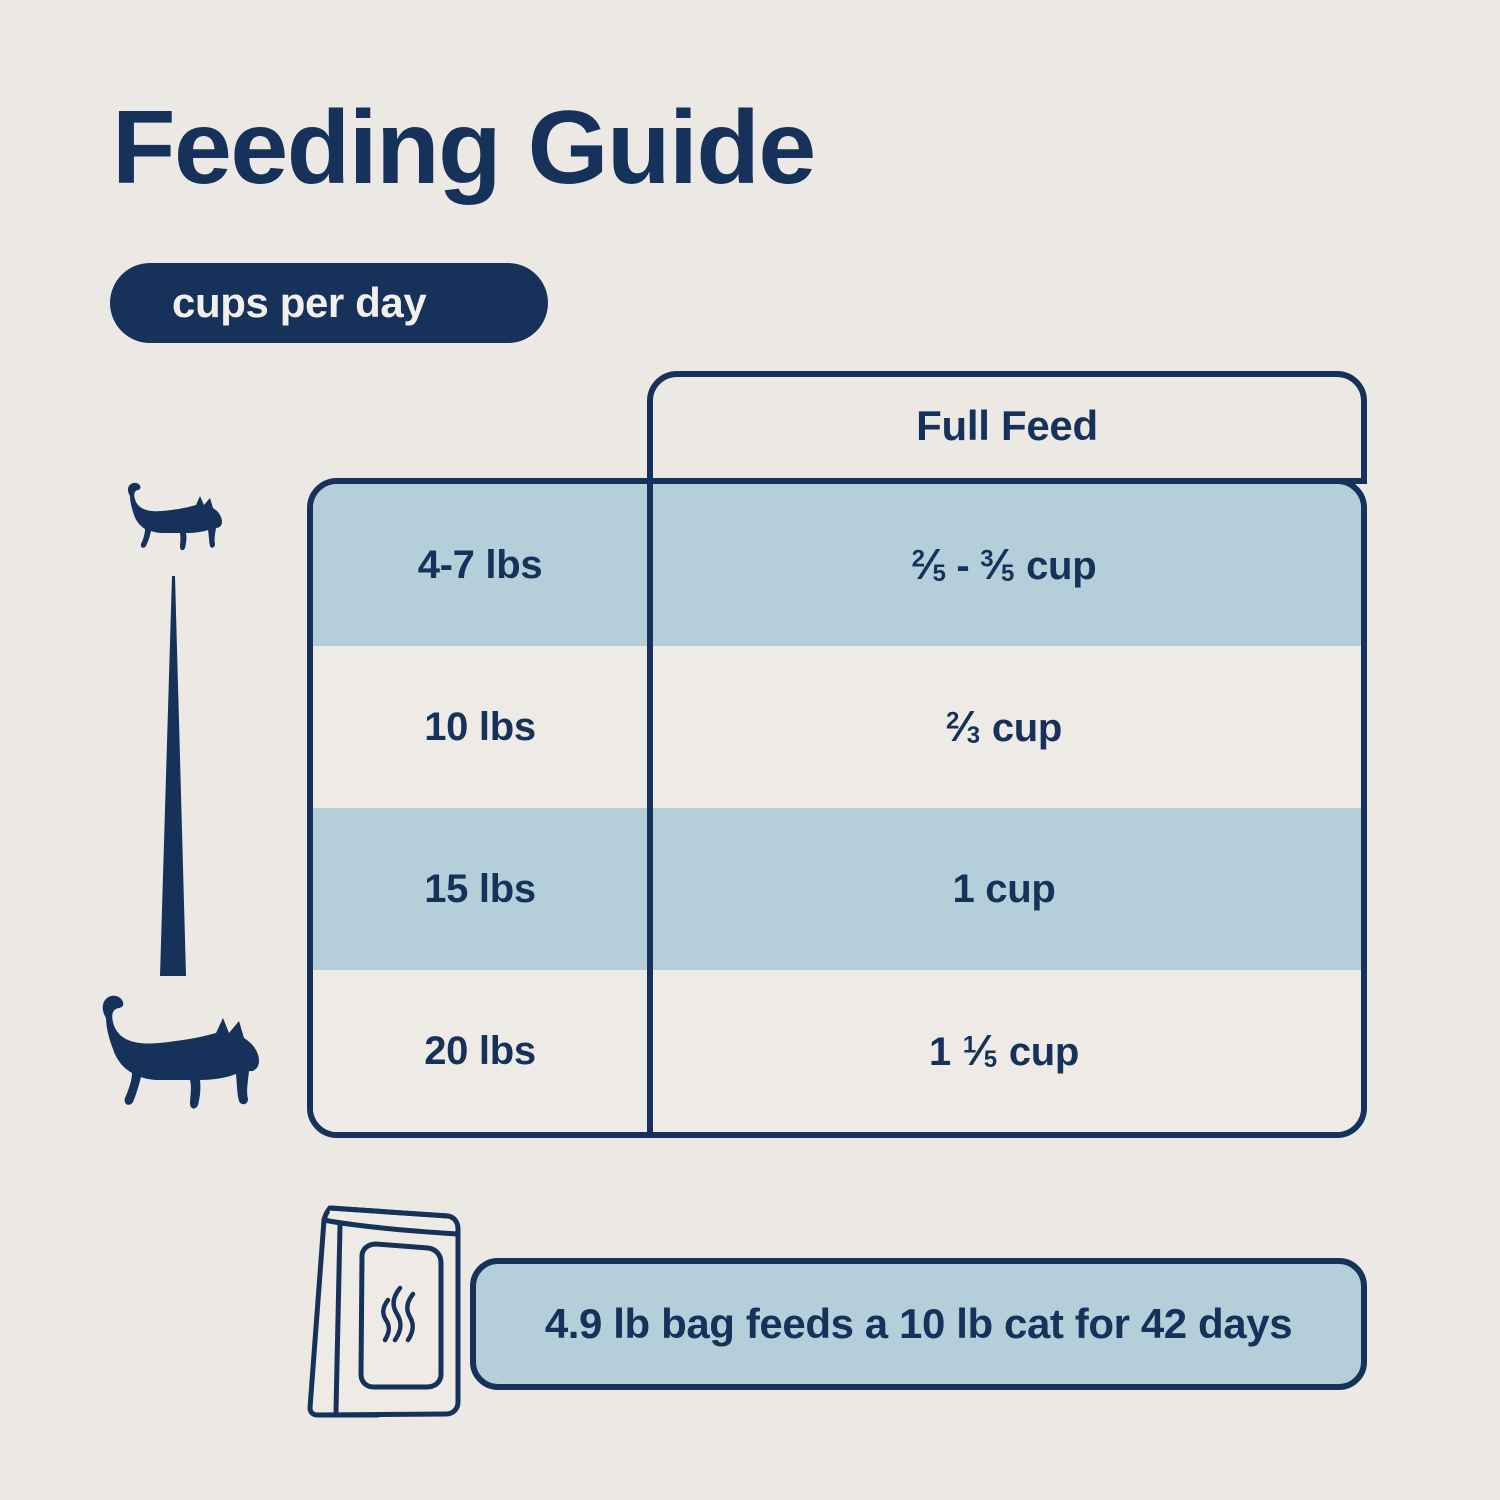 This screenshot has height=1500, width=1500. What do you see at coordinates (1007, 425) in the screenshot?
I see `column-header-label: Full Feed` at bounding box center [1007, 425].